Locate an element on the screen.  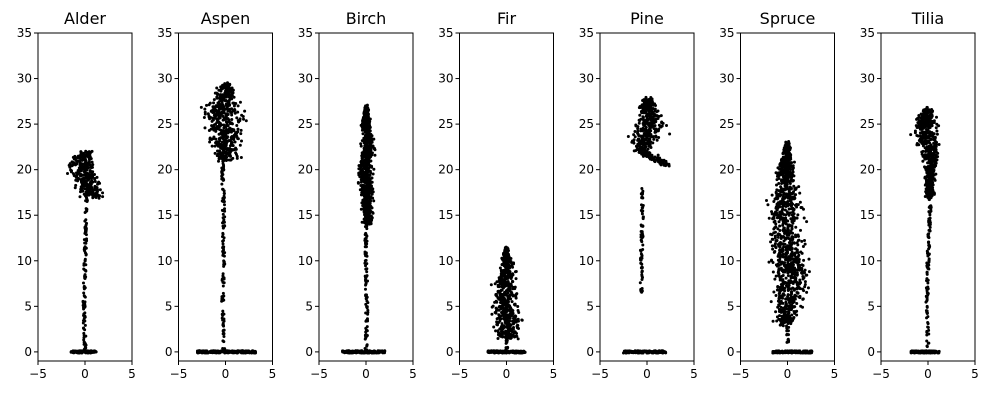
x-tick-label: −5 is located at coordinates (600, 374).